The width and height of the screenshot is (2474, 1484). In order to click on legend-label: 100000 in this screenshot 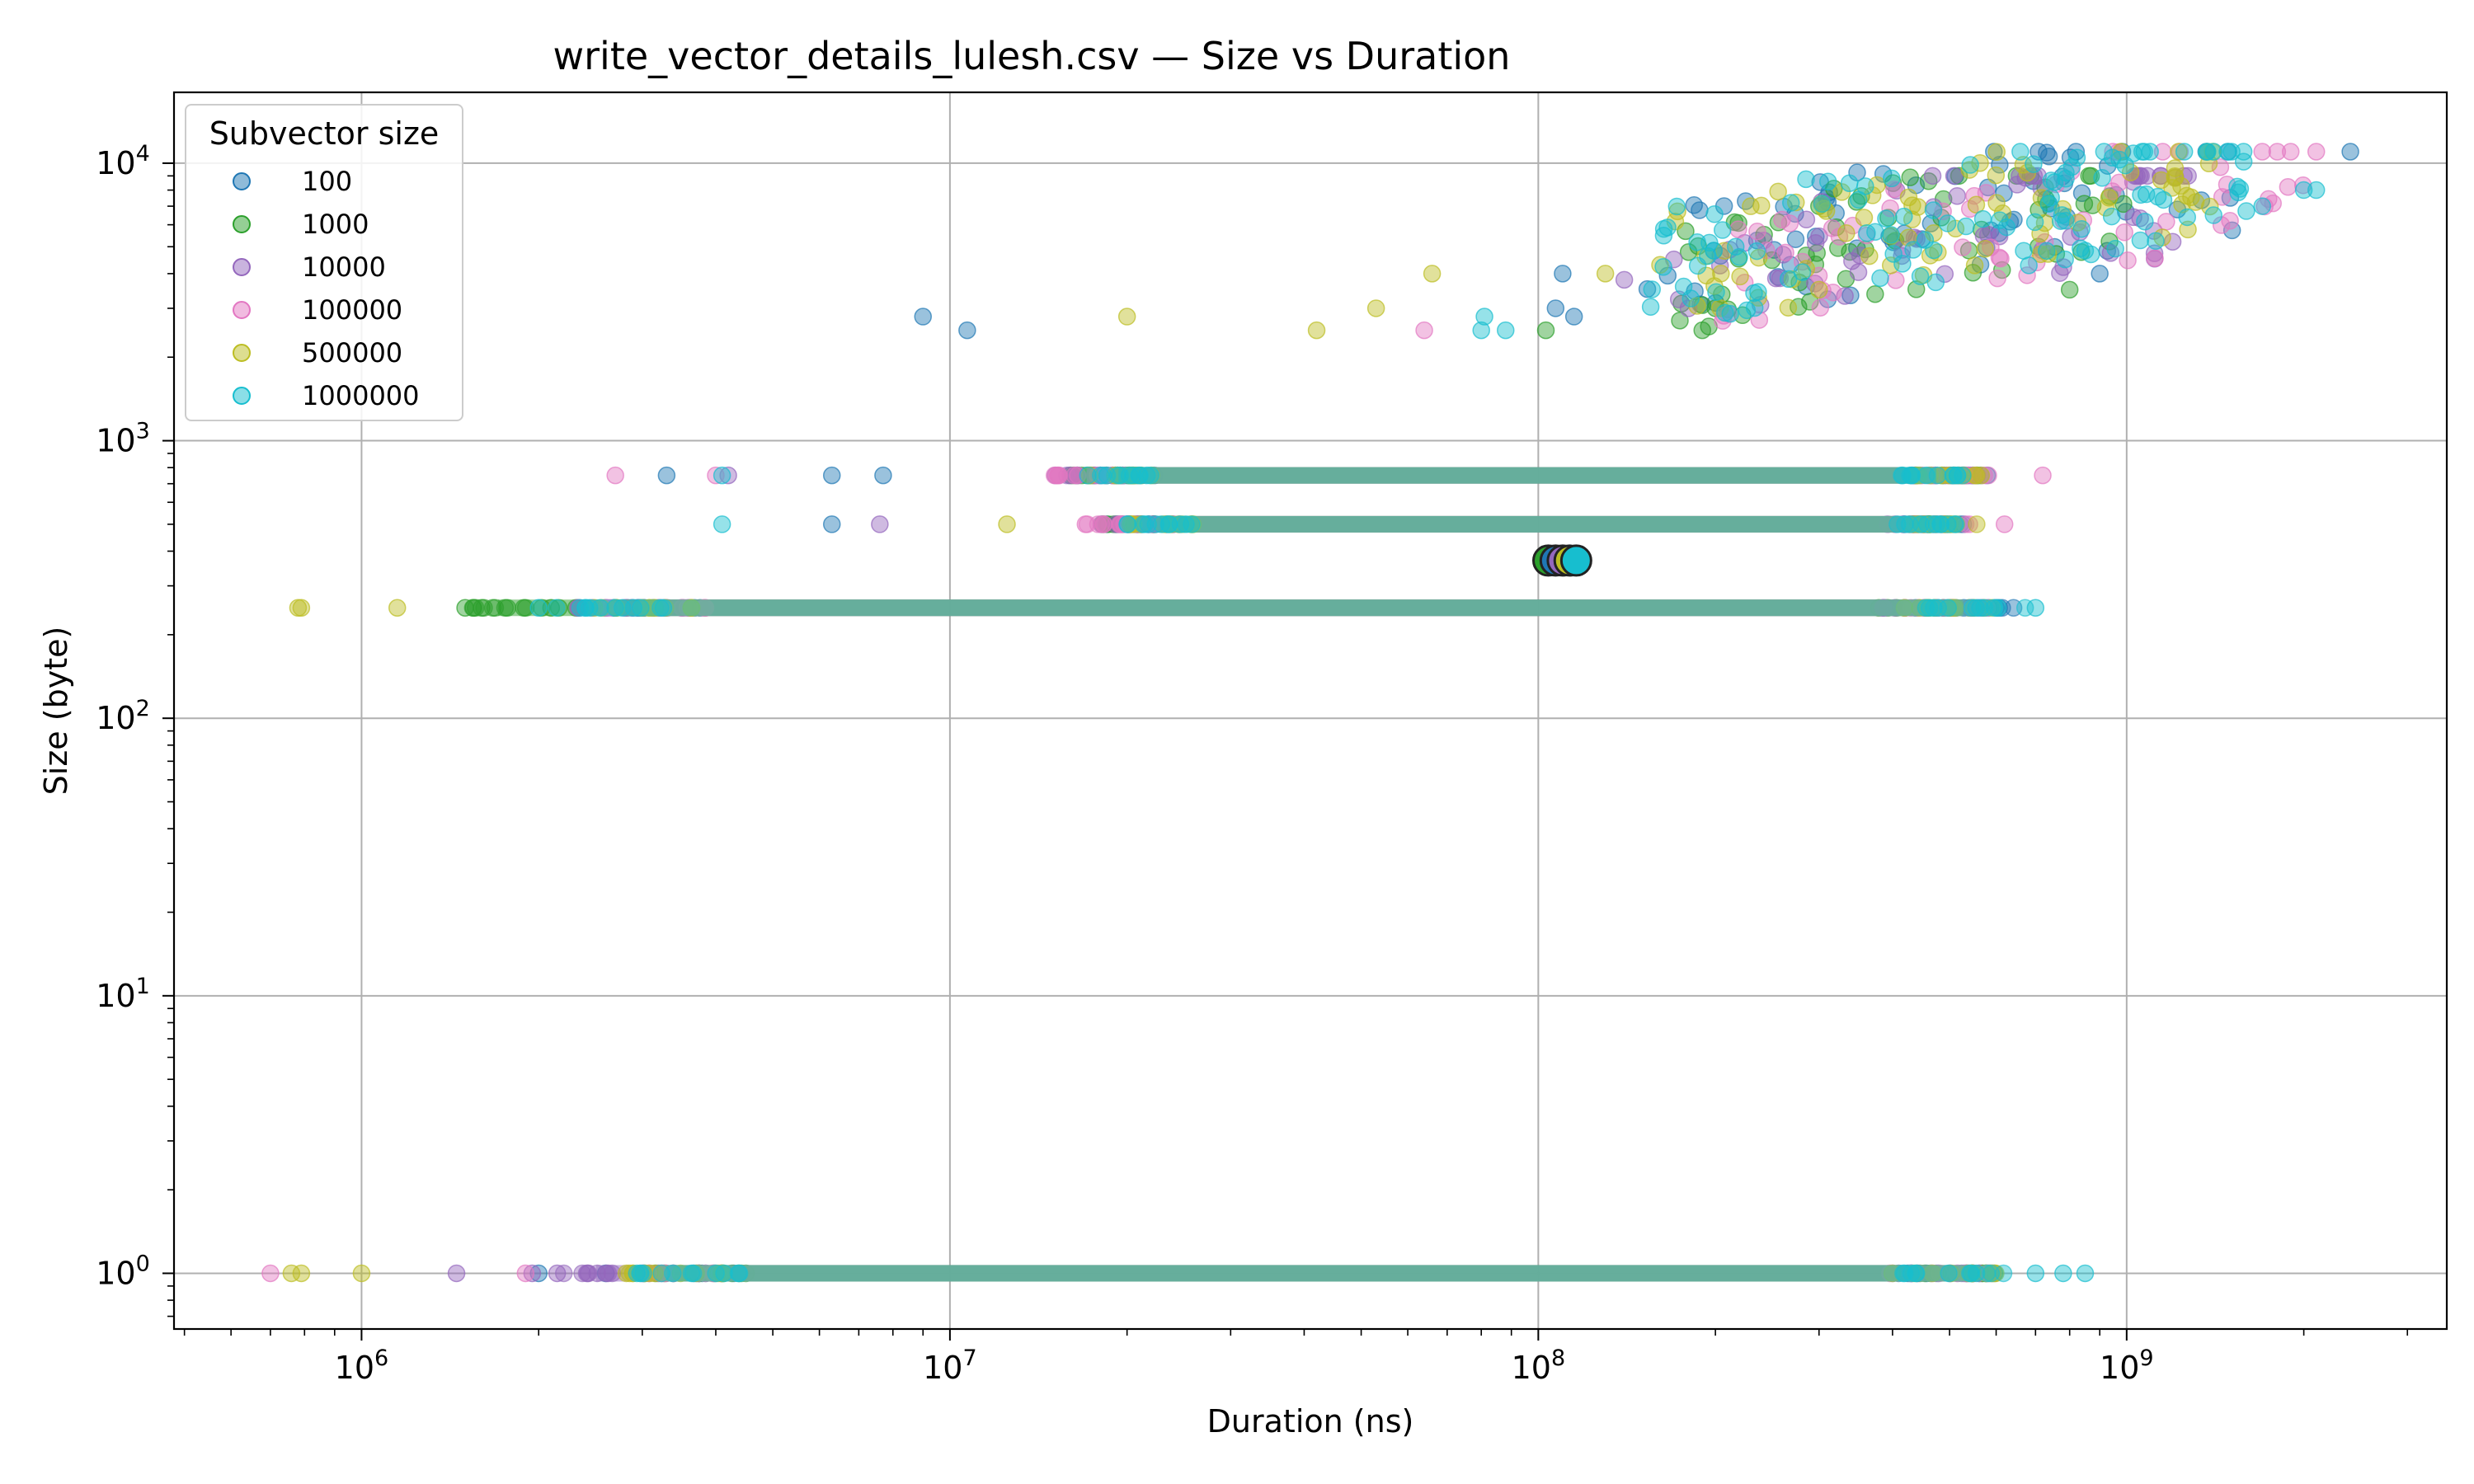, I will do `click(352, 310)`.